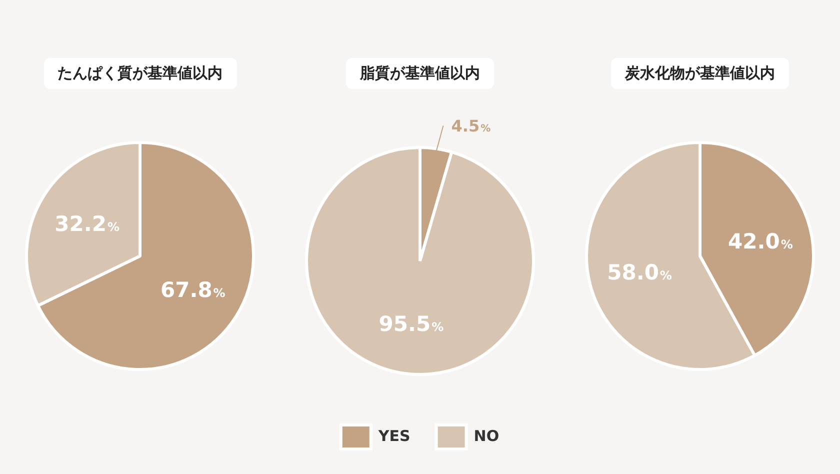 The width and height of the screenshot is (840, 474). Describe the element at coordinates (639, 272) in the screenshot. I see `data-label: 58.0%` at that location.